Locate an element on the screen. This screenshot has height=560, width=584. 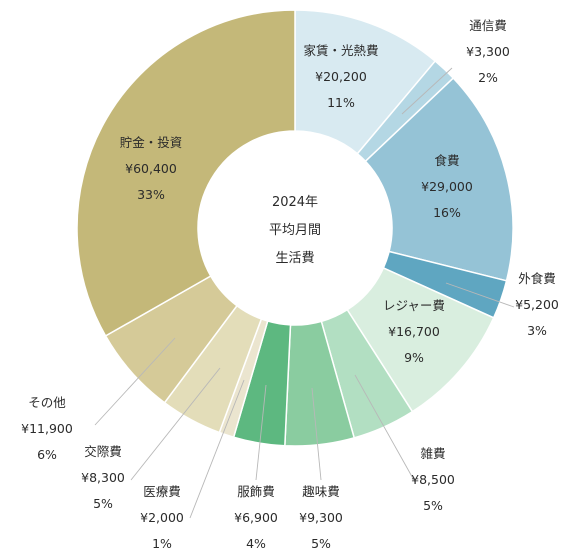
slice-label-pct-1: 2% is located at coordinates (488, 77).